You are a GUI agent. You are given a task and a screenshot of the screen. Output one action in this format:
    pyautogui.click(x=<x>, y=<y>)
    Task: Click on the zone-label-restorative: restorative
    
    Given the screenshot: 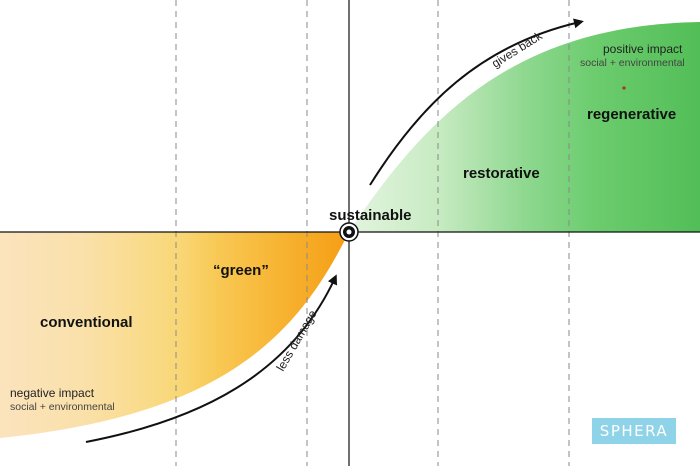 What is the action you would take?
    pyautogui.click(x=501, y=173)
    